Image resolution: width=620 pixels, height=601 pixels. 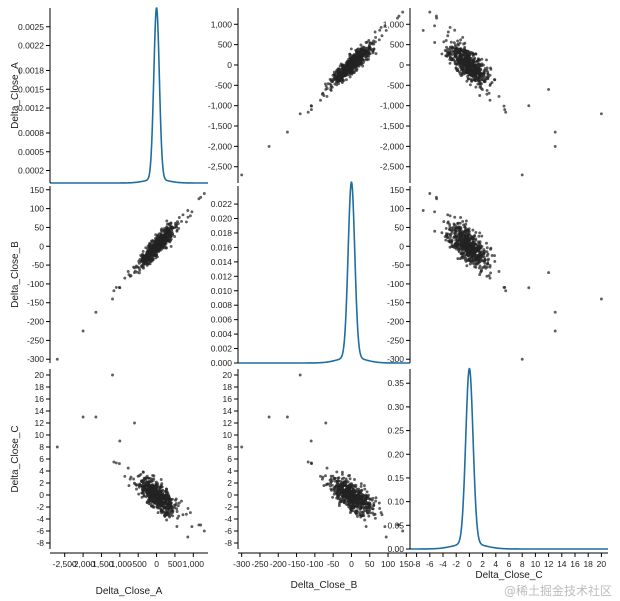 I want to click on y-tick-label: -2,500, so click(x=392, y=167).